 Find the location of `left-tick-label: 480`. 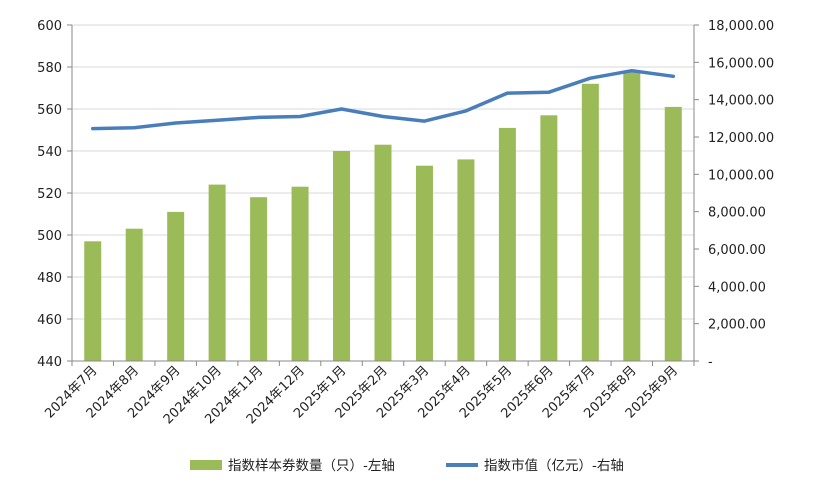

left-tick-label: 480 is located at coordinates (49, 278).